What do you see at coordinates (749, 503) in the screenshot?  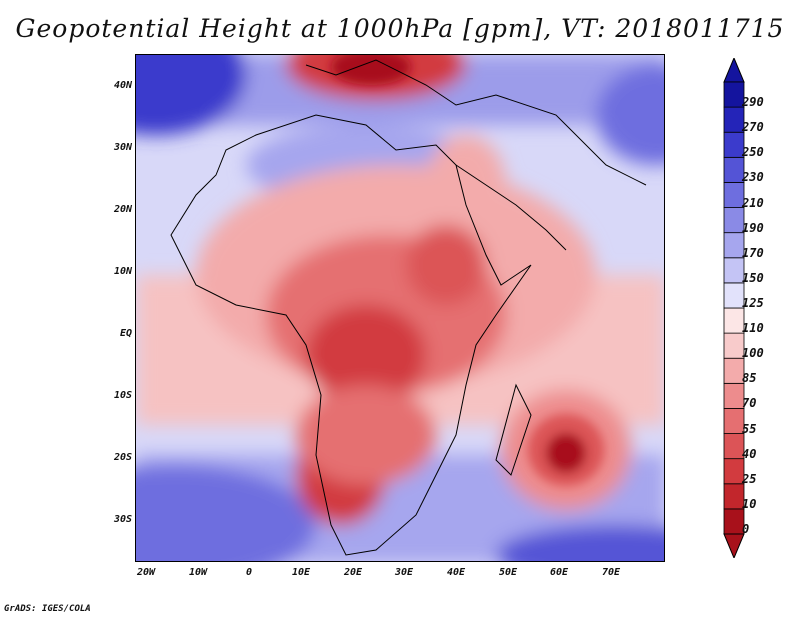 I see `colorbar-tick-label: 10` at bounding box center [749, 503].